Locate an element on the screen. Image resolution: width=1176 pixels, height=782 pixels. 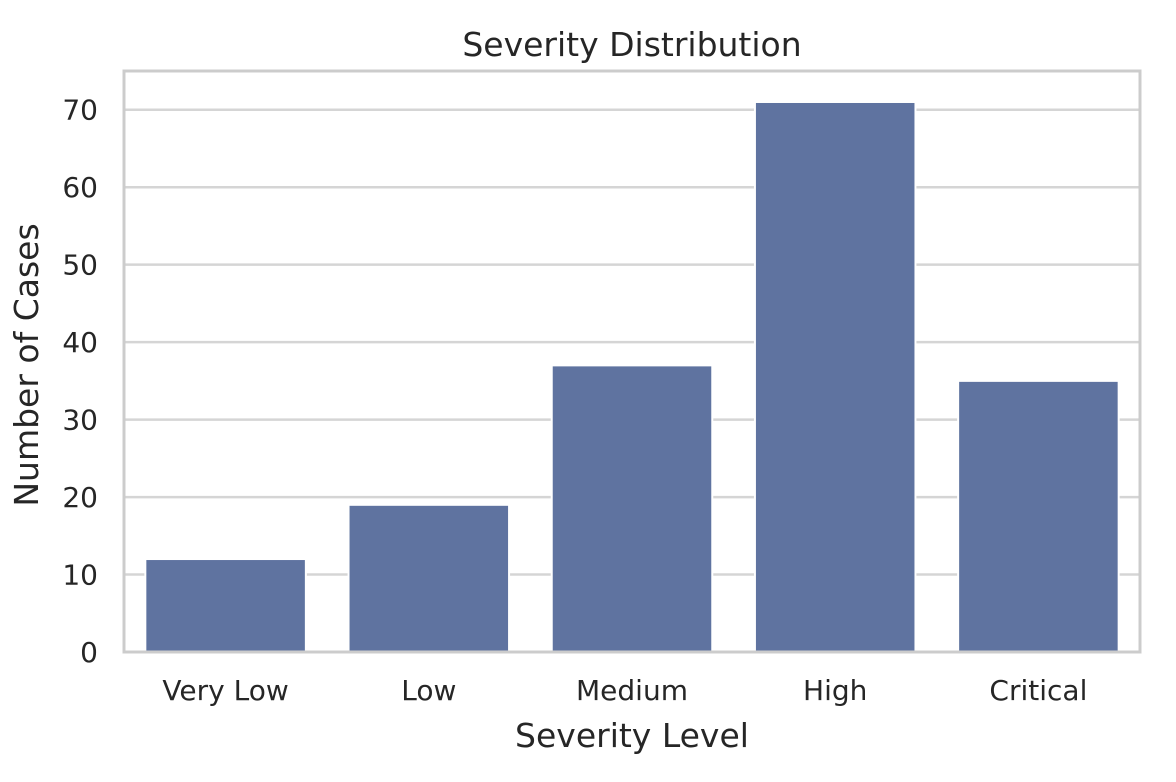
chart-title: Severity Distribution is located at coordinates (631, 44).